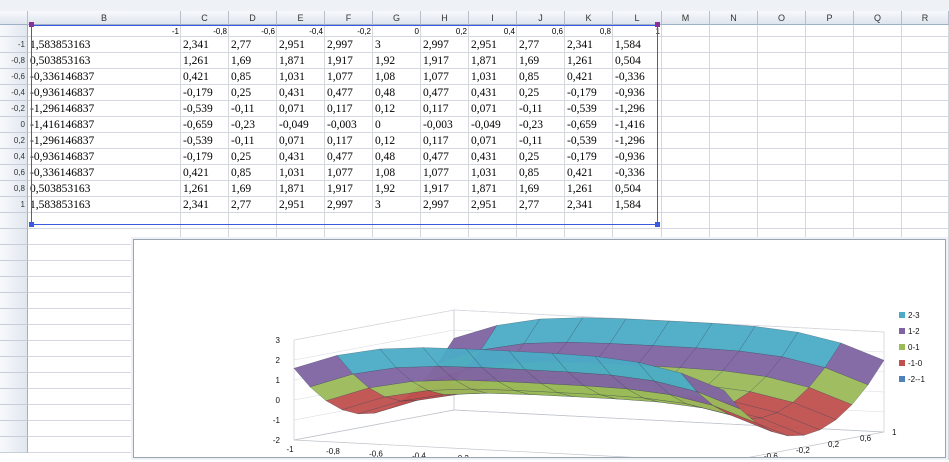 This screenshot has width=949, height=462. Describe the element at coordinates (316, 31) in the screenshot. I see `header-value-cell: -0,4` at that location.